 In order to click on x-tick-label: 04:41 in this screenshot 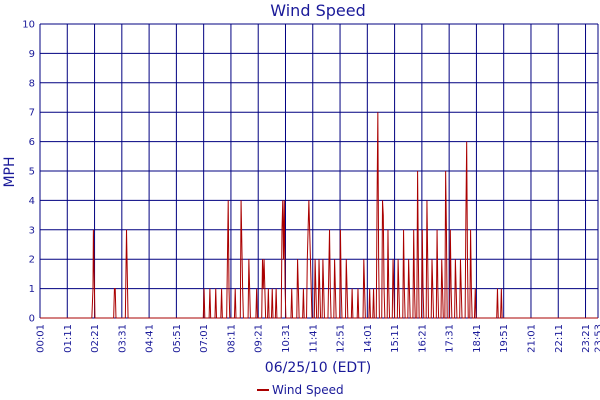, I will do `click(150, 338)`.